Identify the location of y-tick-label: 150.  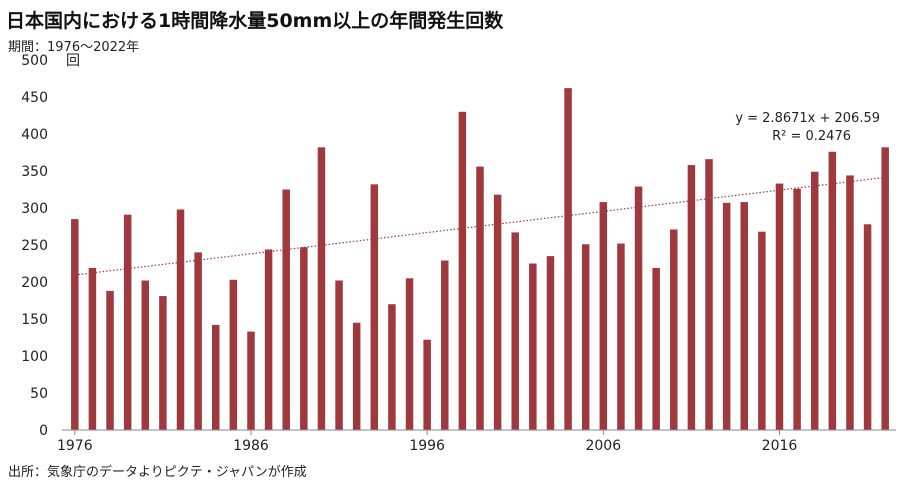
(34, 320).